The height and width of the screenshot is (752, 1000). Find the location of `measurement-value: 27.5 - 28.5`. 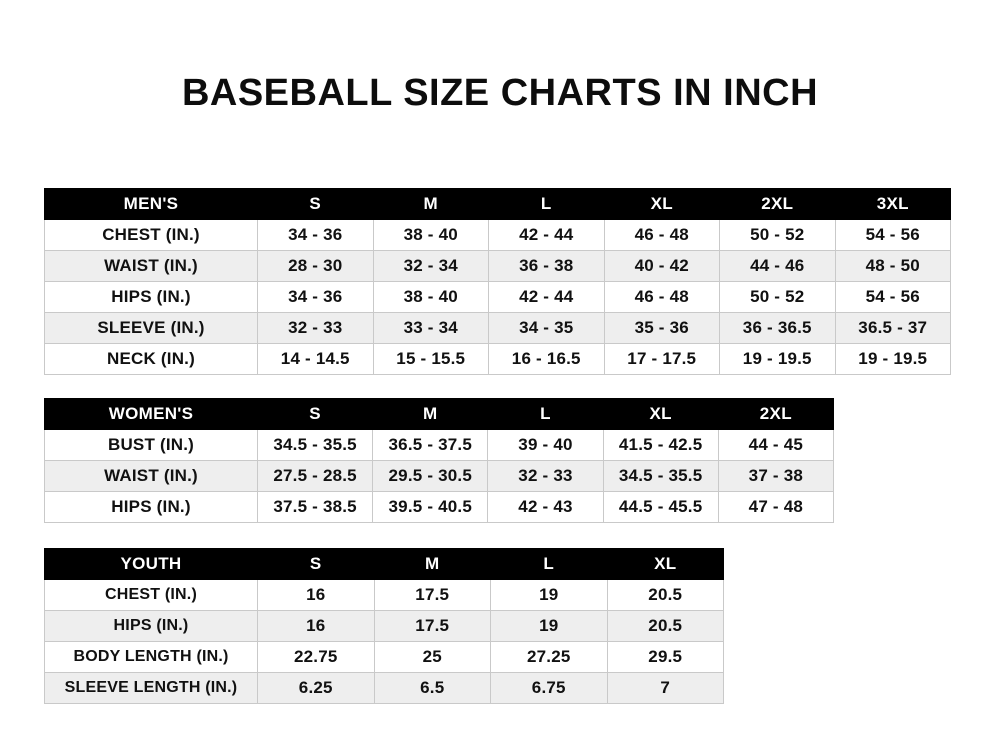

measurement-value: 27.5 - 28.5 is located at coordinates (315, 476).